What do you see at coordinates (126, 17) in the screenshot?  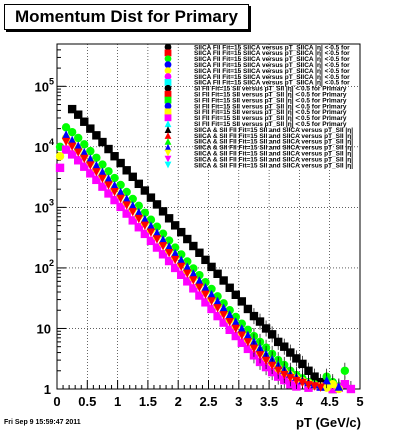 I see `title-box: Momentum Dist for Primary` at bounding box center [126, 17].